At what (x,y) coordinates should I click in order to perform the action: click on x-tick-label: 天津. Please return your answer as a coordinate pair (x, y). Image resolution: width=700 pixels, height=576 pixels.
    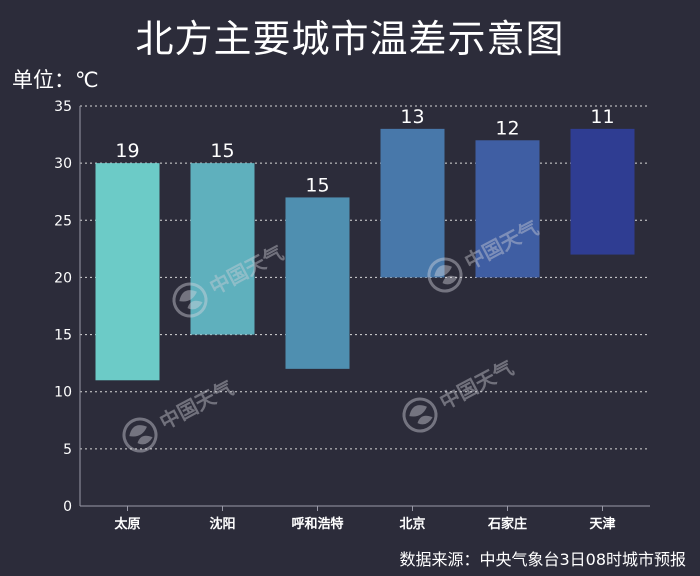
    Looking at the image, I should click on (602, 524).